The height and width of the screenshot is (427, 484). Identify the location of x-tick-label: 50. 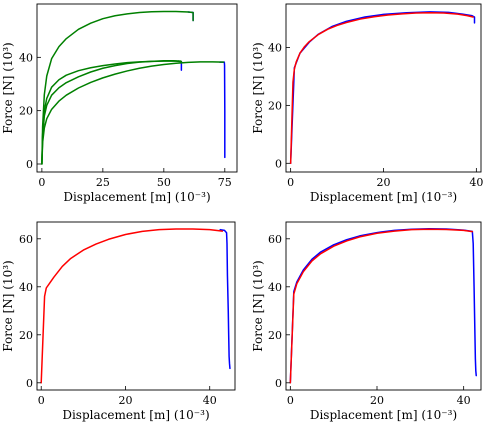
(164, 182).